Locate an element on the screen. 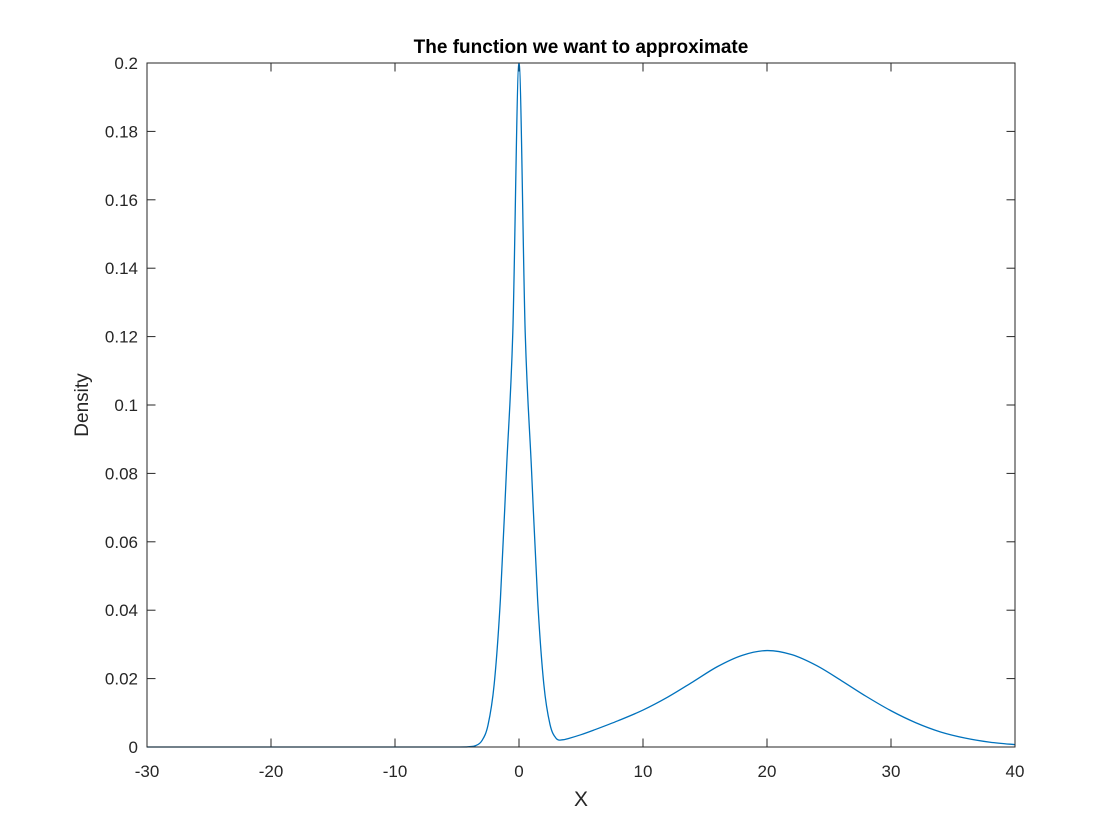 The height and width of the screenshot is (840, 1120). x-tick-label: 40 is located at coordinates (1015, 771).